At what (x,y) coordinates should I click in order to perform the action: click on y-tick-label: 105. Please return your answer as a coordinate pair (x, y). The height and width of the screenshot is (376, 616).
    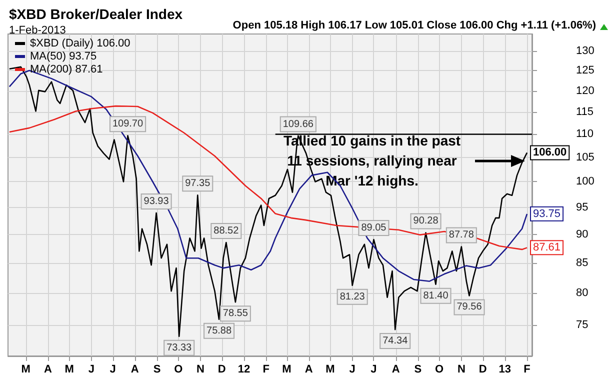
    Looking at the image, I should click on (585, 157).